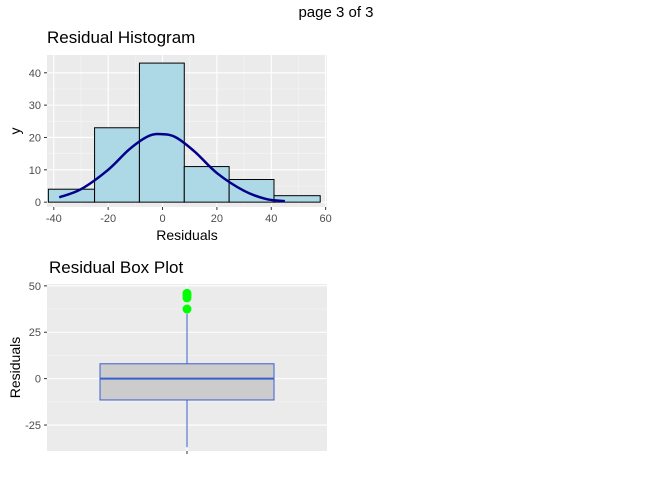 The height and width of the screenshot is (480, 672). Describe the element at coordinates (108, 219) in the screenshot. I see `histogram-x-tick-label: -20` at that location.